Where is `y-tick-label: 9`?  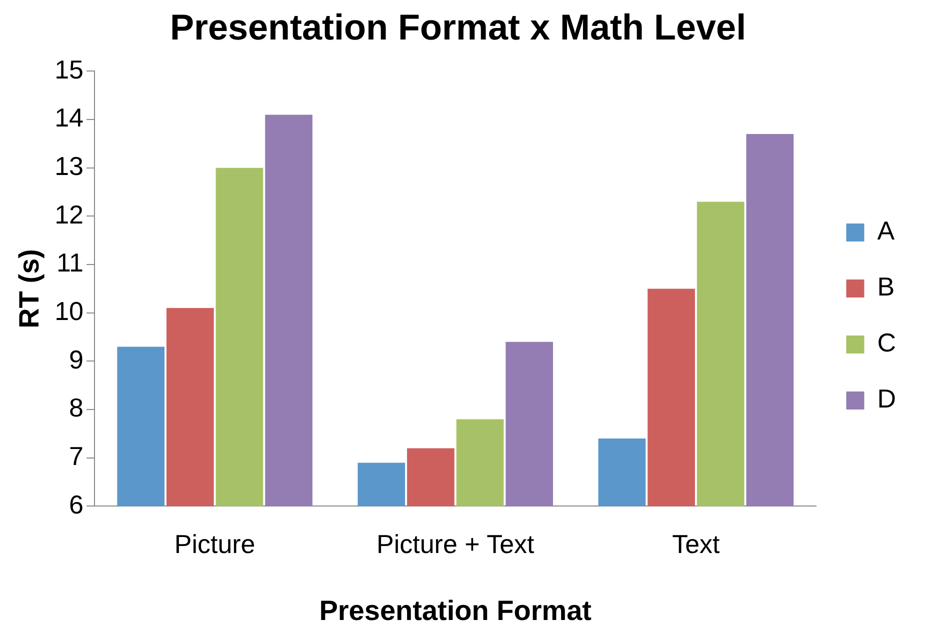
y-tick-label: 9 is located at coordinates (76, 359).